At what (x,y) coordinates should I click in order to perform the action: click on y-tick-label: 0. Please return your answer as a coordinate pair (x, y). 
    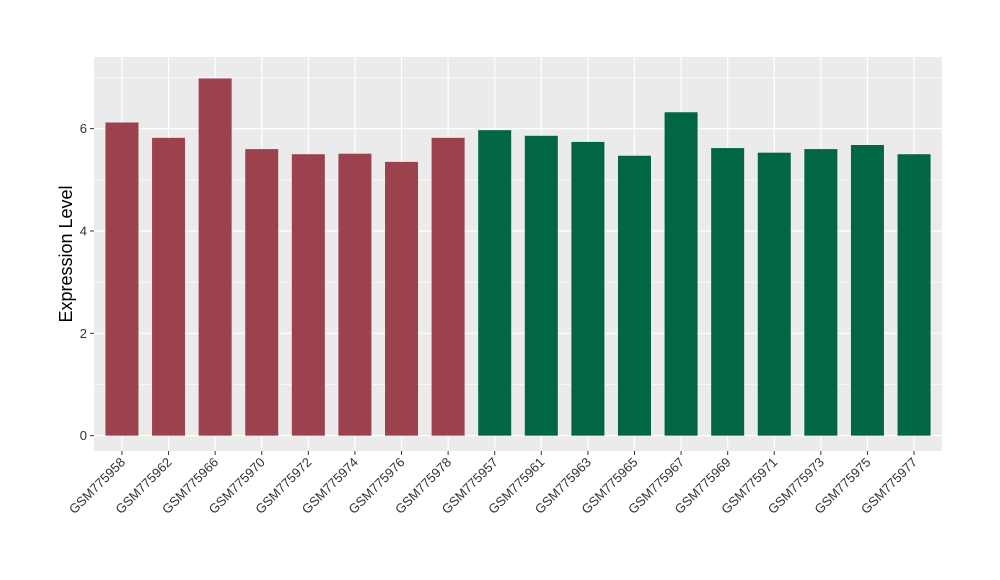
    Looking at the image, I should click on (83, 435).